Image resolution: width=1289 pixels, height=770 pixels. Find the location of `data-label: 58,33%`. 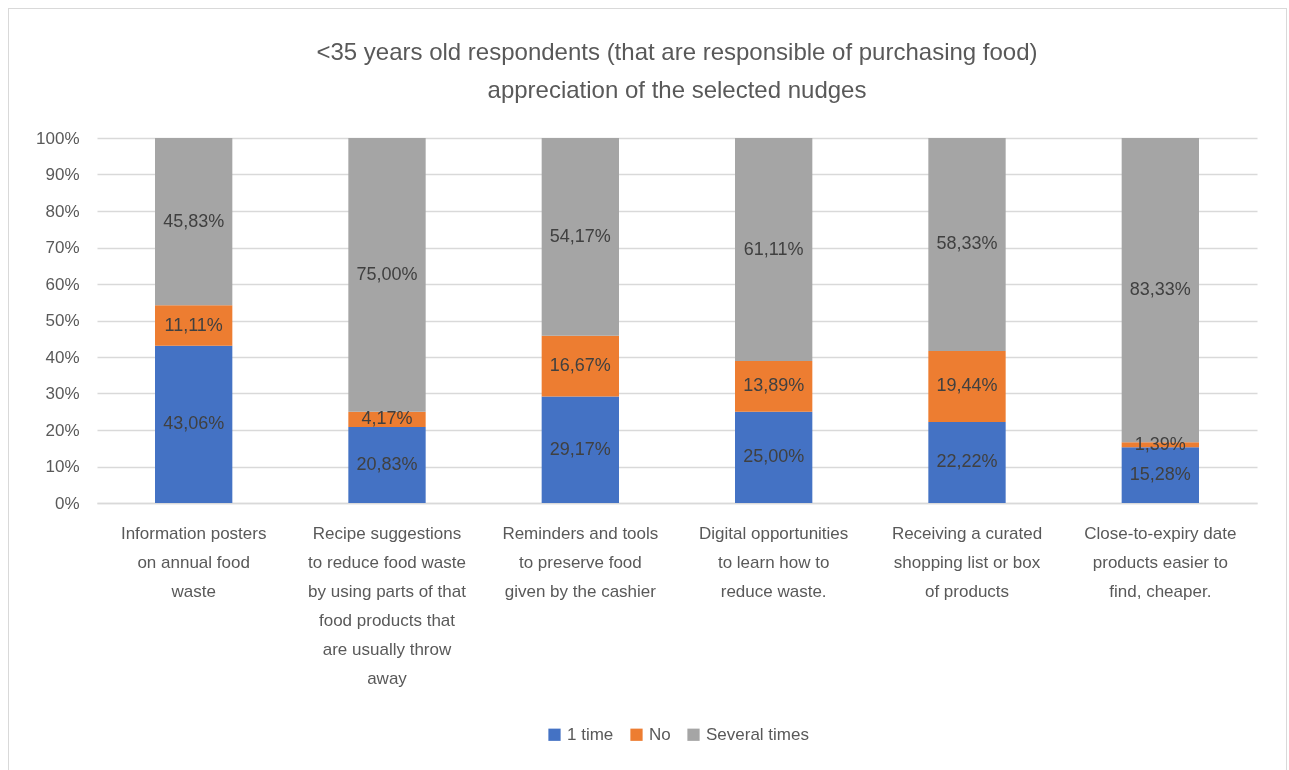

data-label: 58,33% is located at coordinates (967, 243).